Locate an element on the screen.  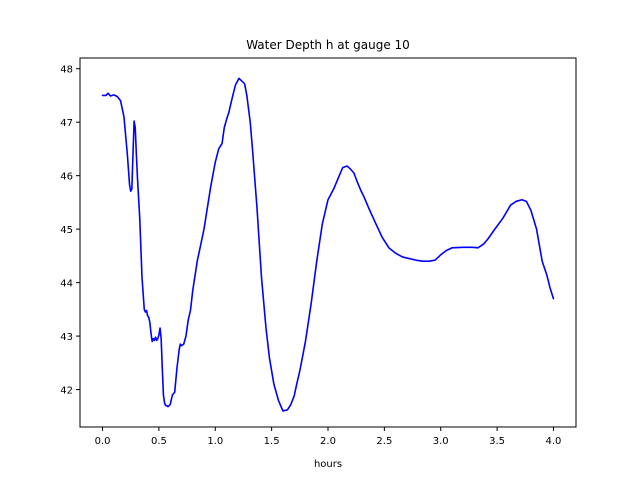
y-tick-label: 44 is located at coordinates (66, 284).